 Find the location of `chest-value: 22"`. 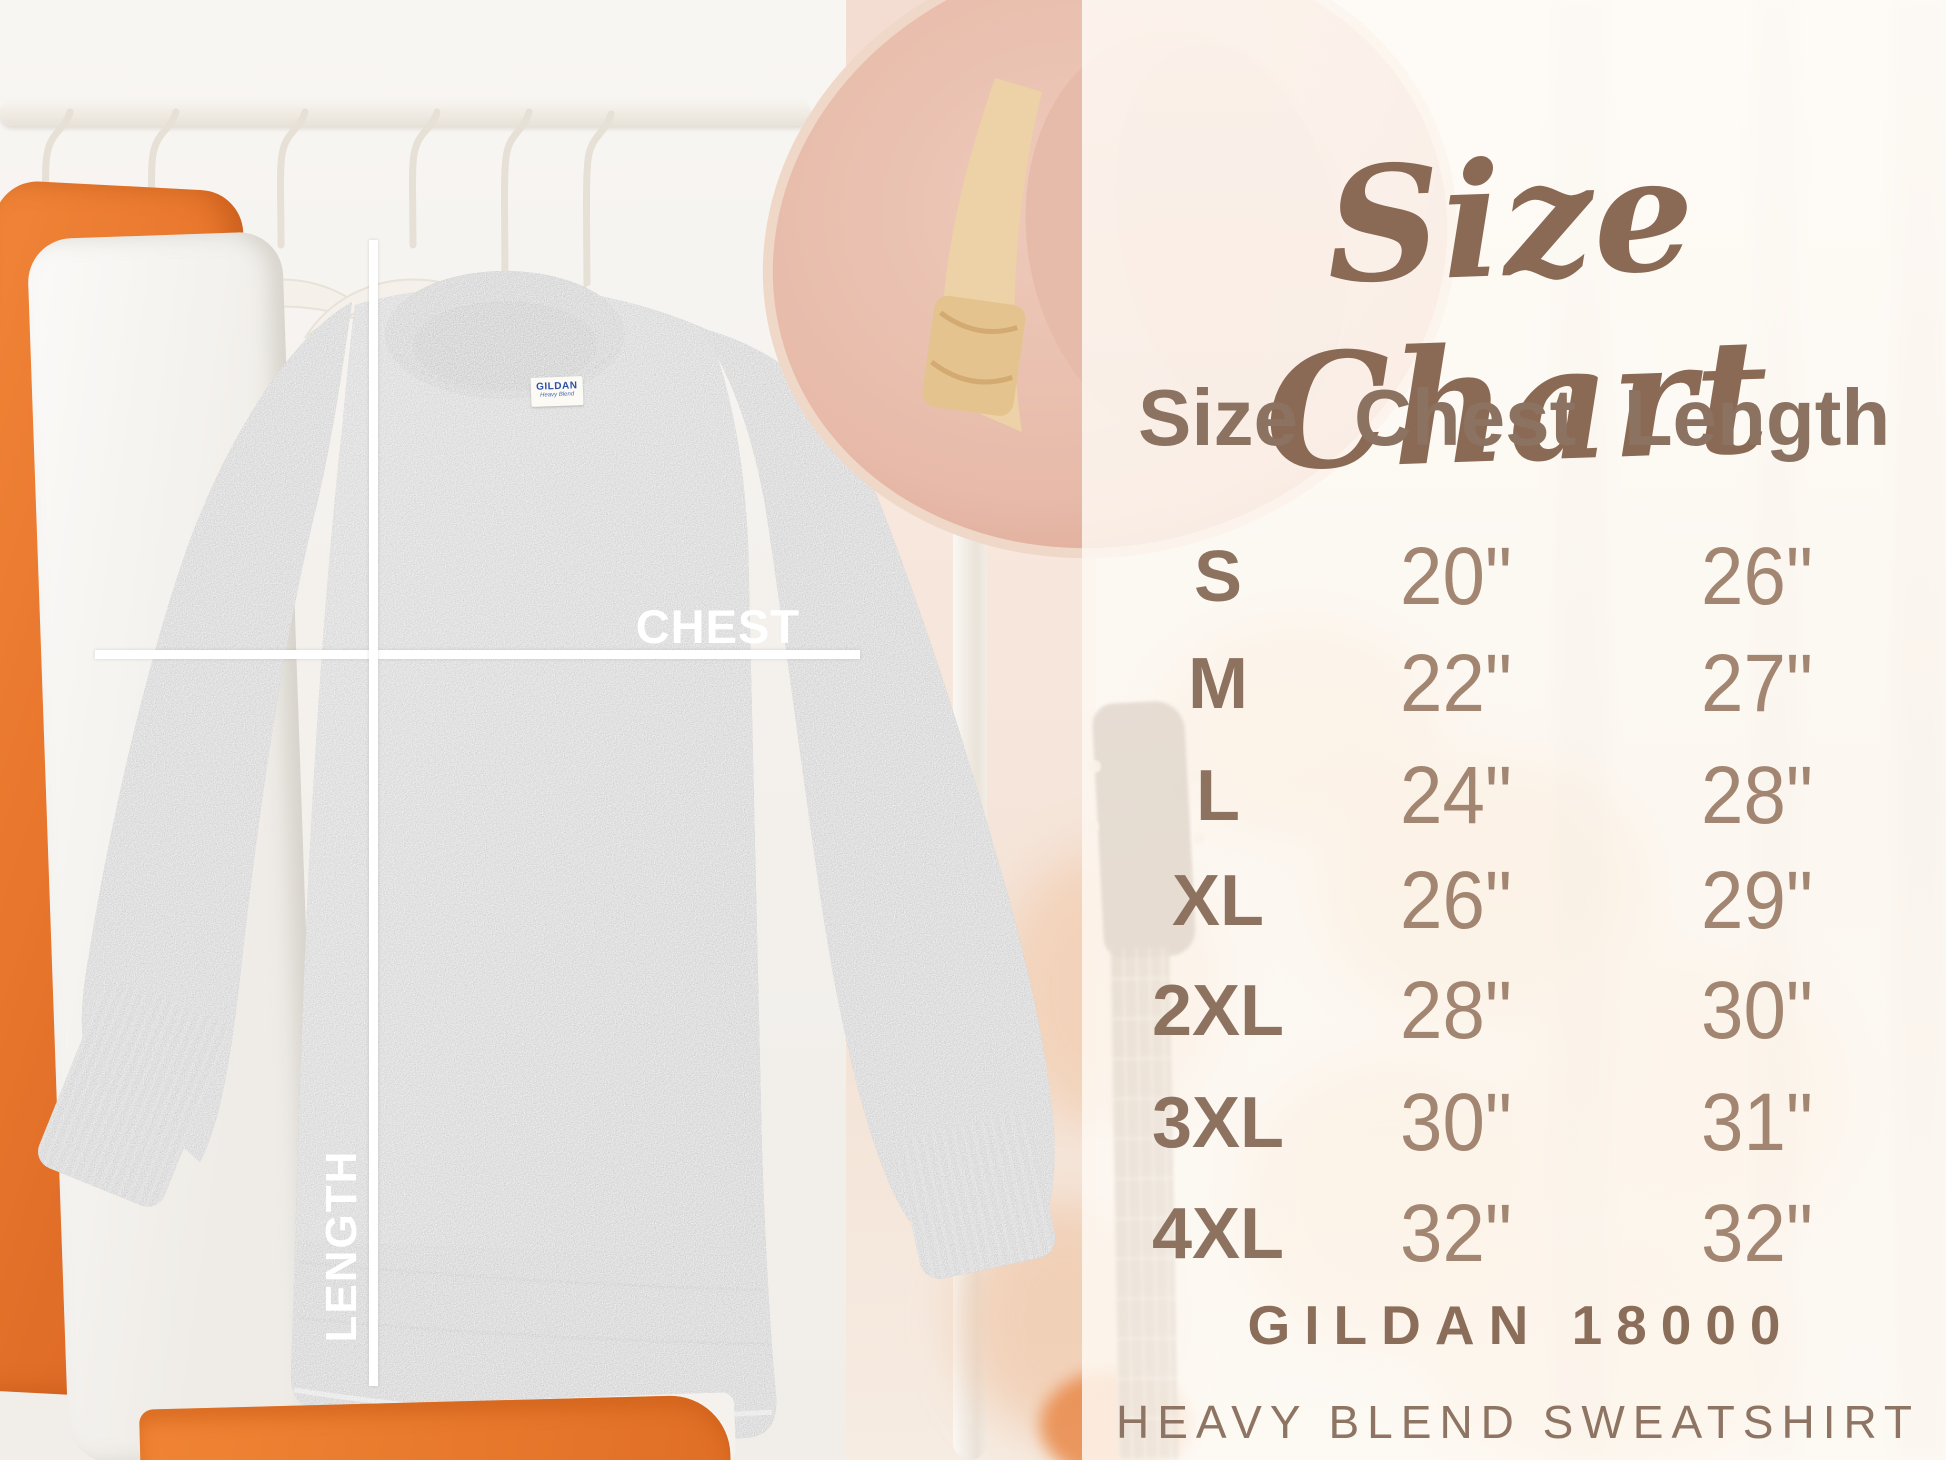

chest-value: 22" is located at coordinates (1456, 683).